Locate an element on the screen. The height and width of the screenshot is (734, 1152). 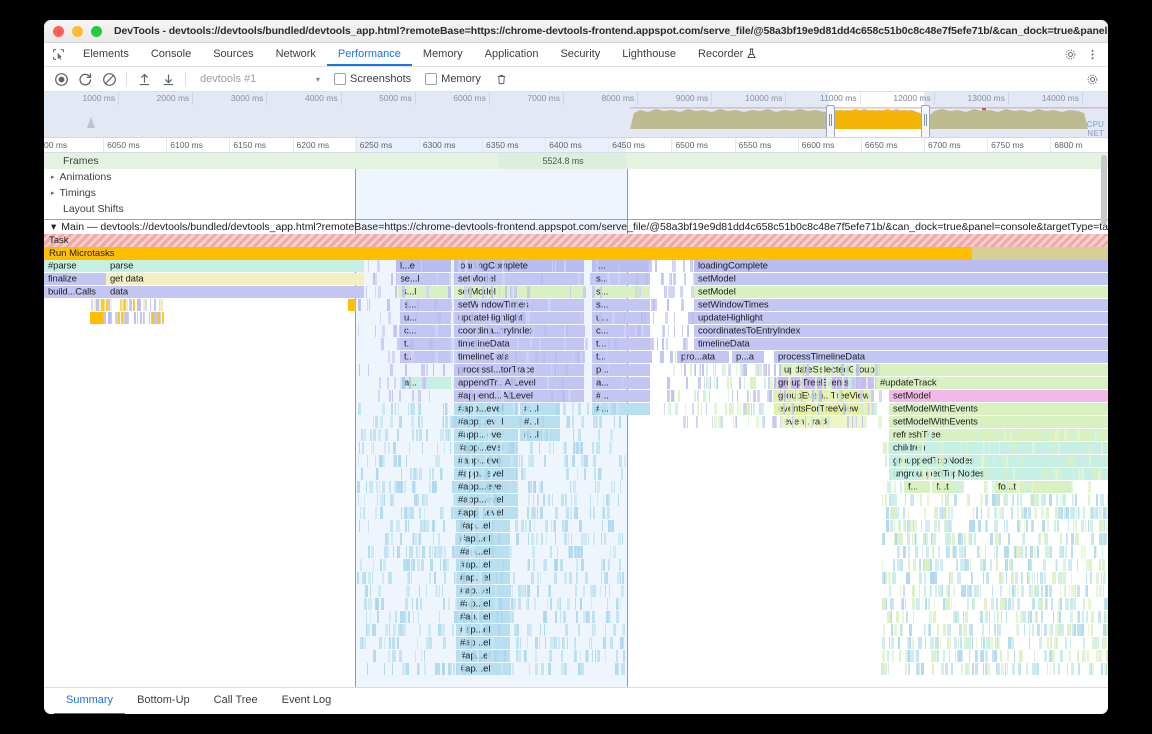
screenshots-checkbox: Screenshots is located at coordinates (372, 79).